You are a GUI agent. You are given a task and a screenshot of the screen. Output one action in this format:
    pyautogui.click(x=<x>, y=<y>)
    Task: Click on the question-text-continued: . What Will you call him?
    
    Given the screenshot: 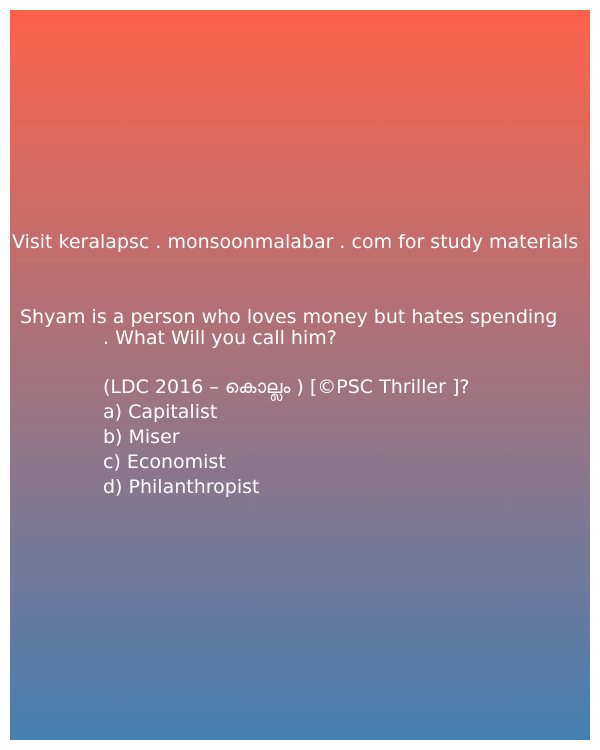 What is the action you would take?
    pyautogui.click(x=220, y=338)
    